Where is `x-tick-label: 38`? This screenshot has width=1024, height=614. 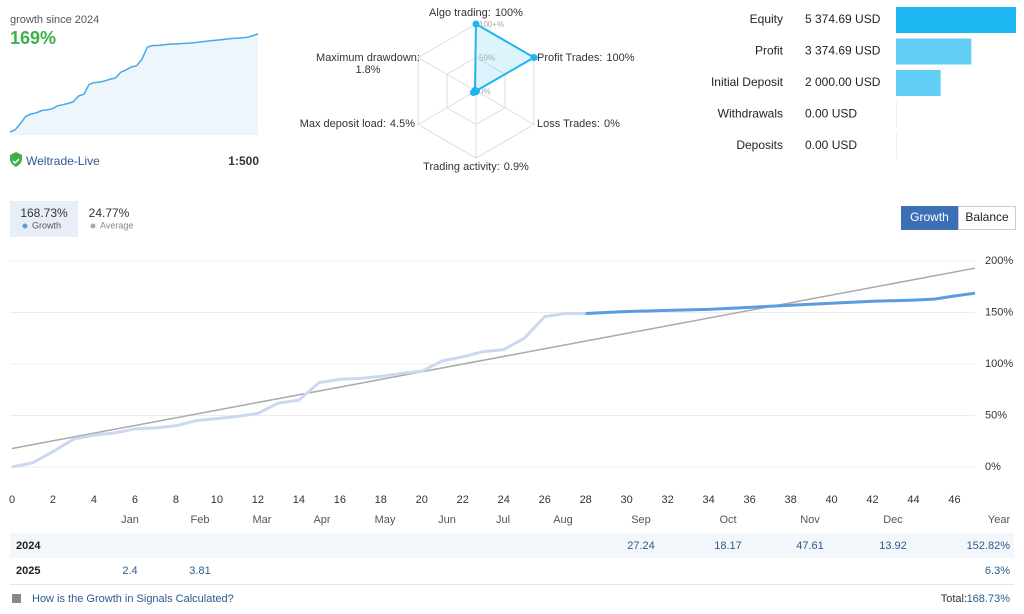 x-tick-label: 38 is located at coordinates (790, 500).